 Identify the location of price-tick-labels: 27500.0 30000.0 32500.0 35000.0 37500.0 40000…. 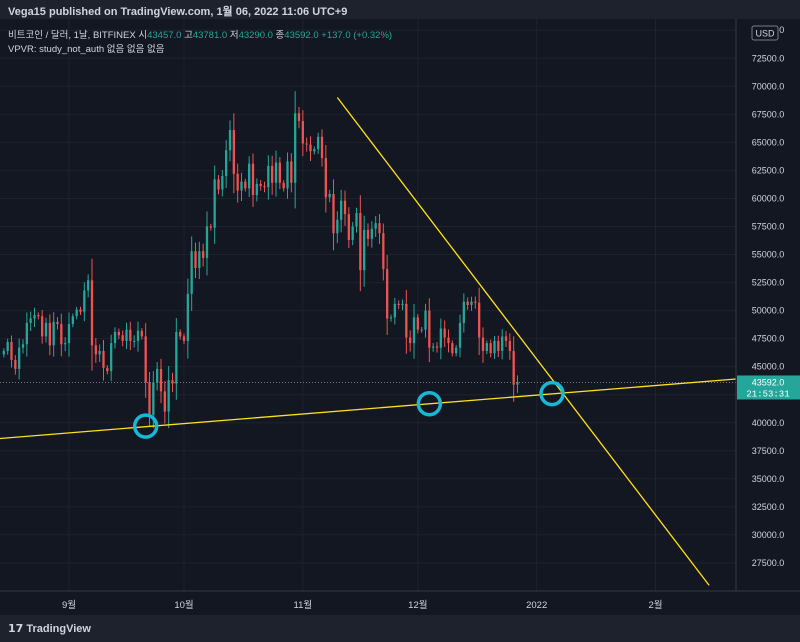
(768, 296).